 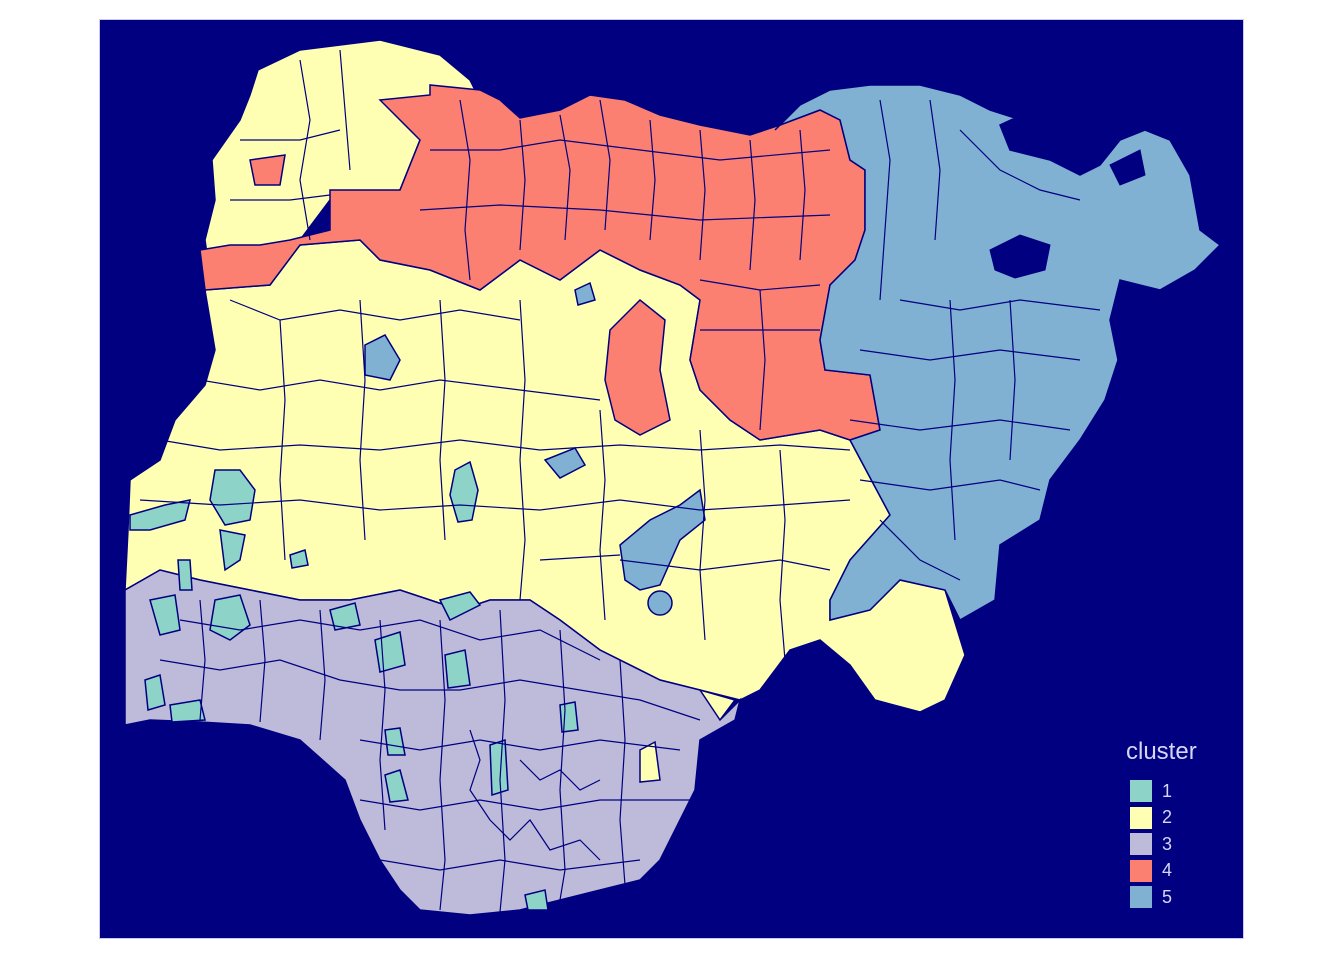 I want to click on region-cluster-2-east-island, so click(x=650, y=761).